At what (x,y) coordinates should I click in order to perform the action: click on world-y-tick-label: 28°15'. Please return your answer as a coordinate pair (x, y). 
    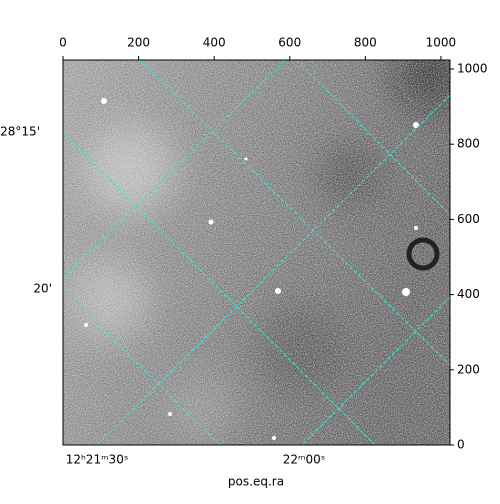
    Looking at the image, I should click on (20, 132).